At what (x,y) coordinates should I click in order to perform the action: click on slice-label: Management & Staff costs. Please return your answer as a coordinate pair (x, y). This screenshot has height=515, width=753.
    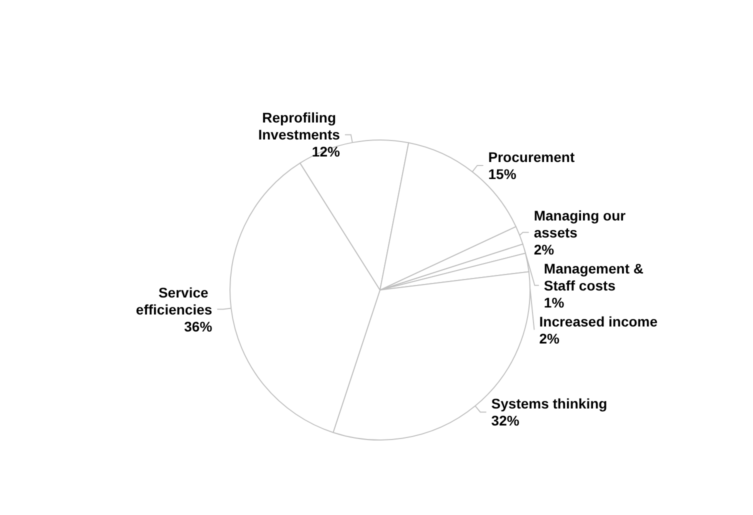
    Looking at the image, I should click on (596, 277).